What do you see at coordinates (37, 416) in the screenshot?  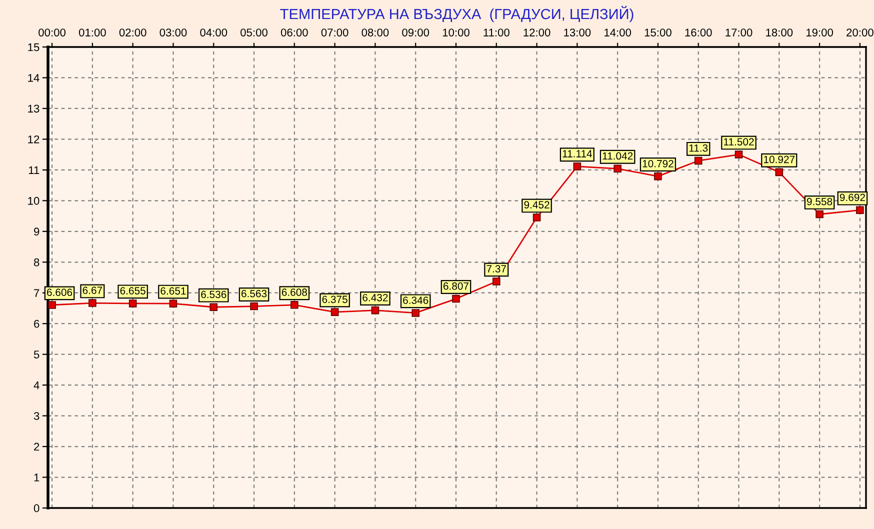 I see `y-tick-label: 3` at bounding box center [37, 416].